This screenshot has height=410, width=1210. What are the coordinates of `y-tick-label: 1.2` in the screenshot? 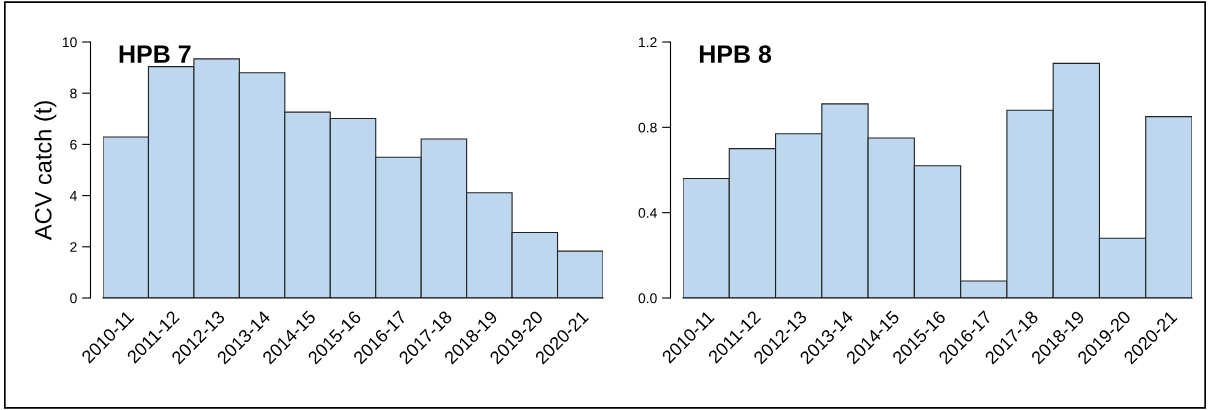 It's located at (648, 42).